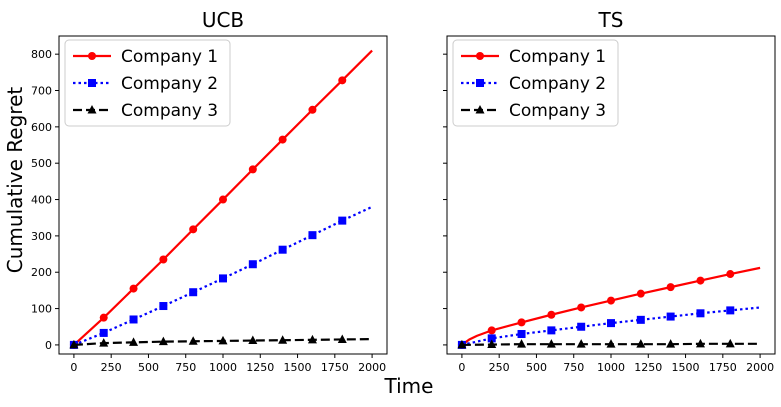 Image resolution: width=781 pixels, height=407 pixels. Describe the element at coordinates (41, 272) in the screenshot. I see `y-tick-label: 200` at that location.